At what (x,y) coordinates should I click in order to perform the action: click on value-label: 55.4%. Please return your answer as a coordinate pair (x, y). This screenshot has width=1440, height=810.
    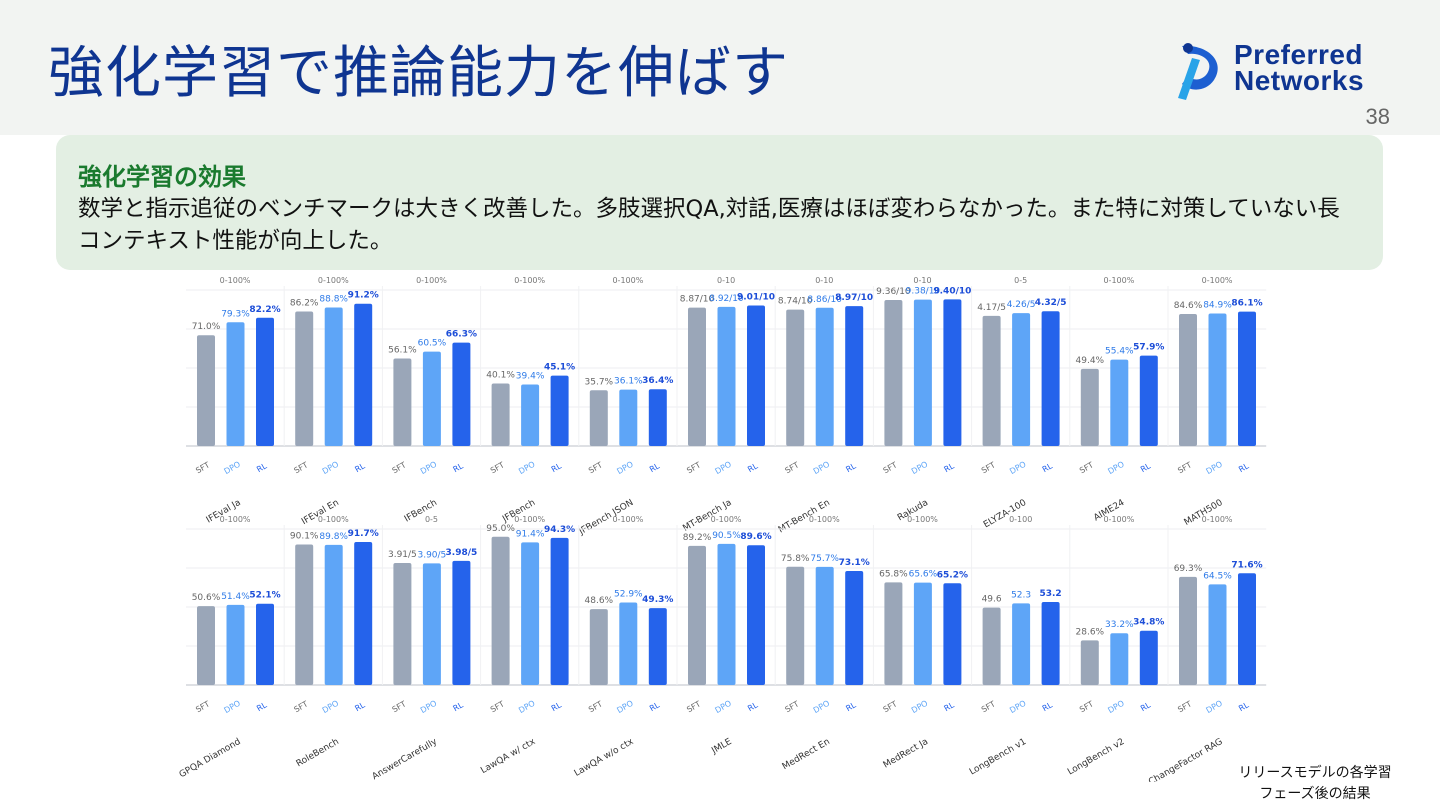
    Looking at the image, I should click on (1119, 352).